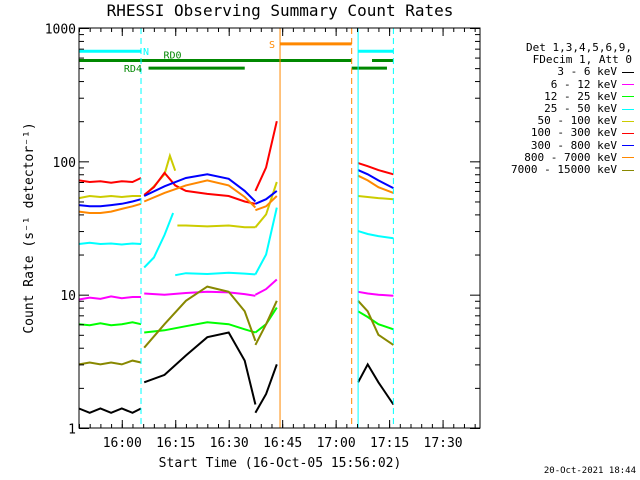  Describe the element at coordinates (172, 56) in the screenshot. I see `flag-label-rd0: RD0` at that location.